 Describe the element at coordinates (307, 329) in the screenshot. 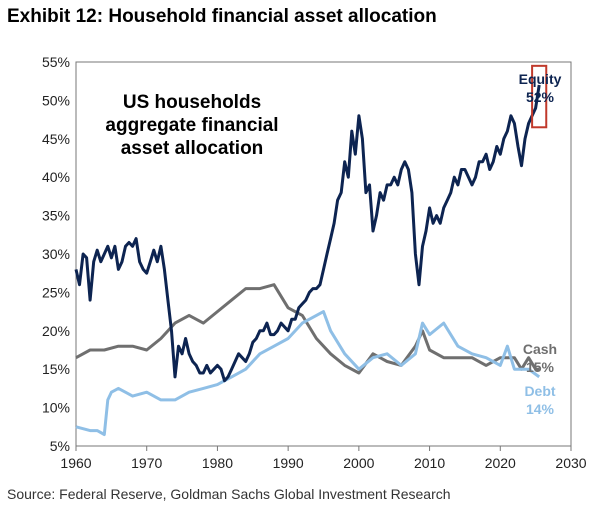

I see `series-line-cash` at that location.